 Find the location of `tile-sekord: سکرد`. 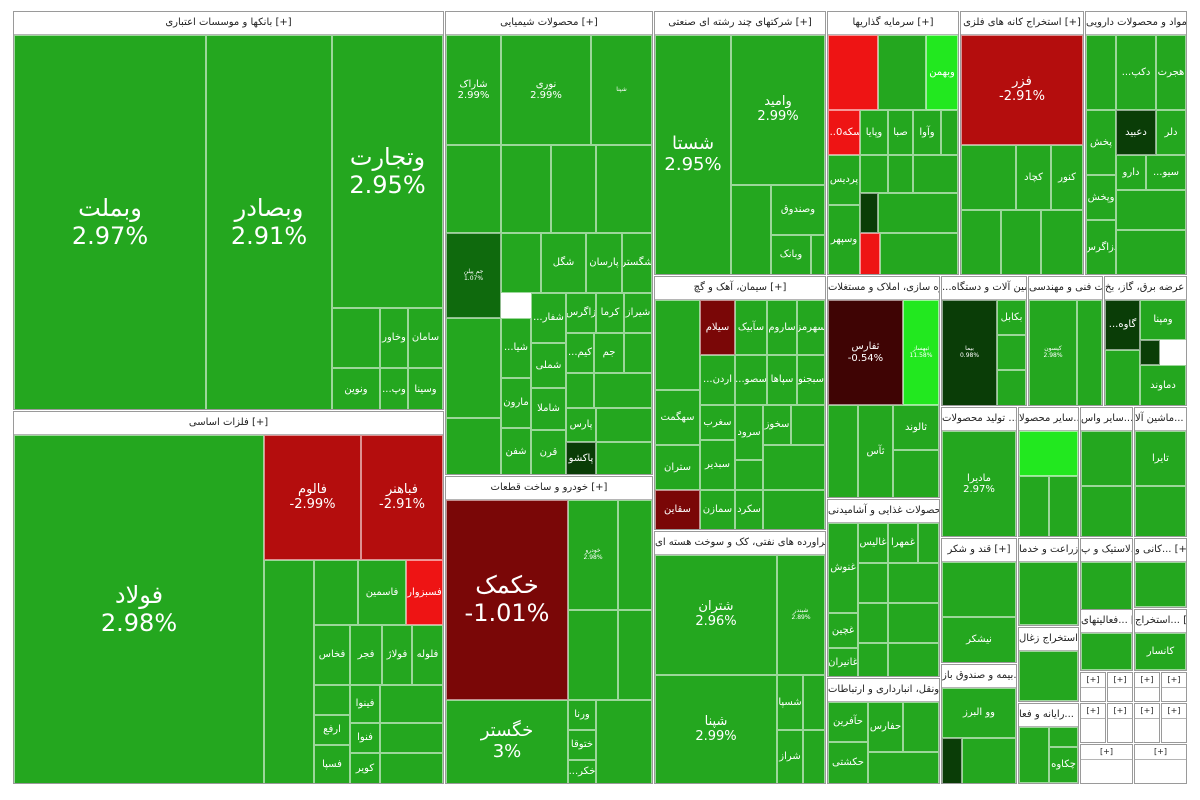

tile-sekord: سکرد is located at coordinates (749, 509).